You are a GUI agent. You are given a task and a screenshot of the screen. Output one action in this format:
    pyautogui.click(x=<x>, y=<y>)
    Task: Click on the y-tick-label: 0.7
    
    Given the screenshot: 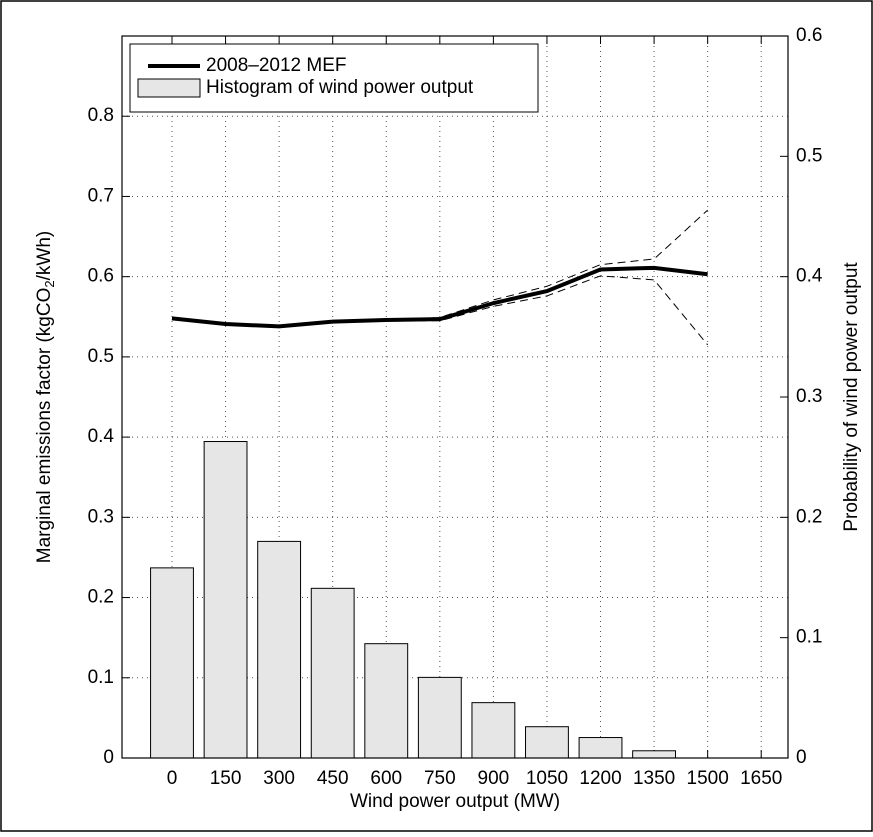 What is the action you would take?
    pyautogui.click(x=101, y=195)
    